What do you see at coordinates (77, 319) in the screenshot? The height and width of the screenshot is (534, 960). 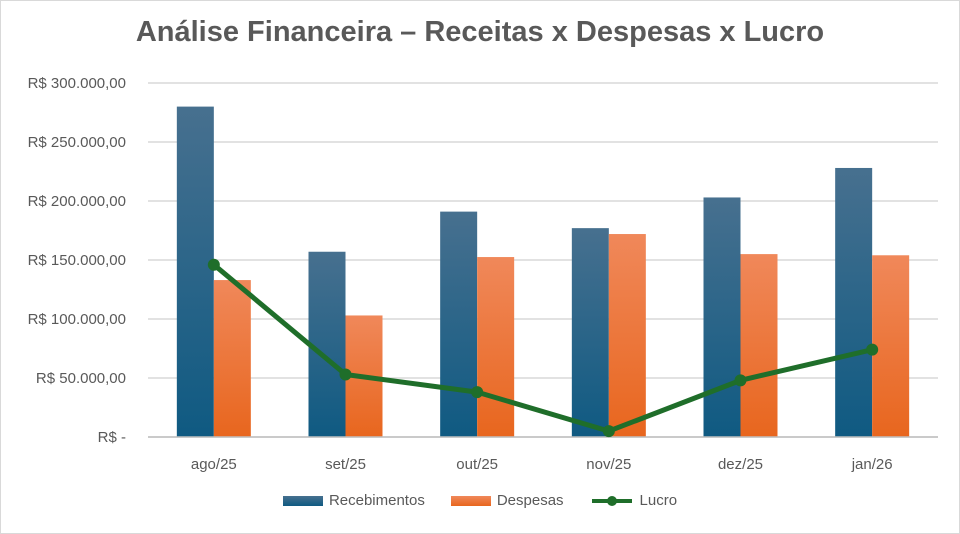 I see `y-tick-label: R$ 100.000,00` at bounding box center [77, 319].